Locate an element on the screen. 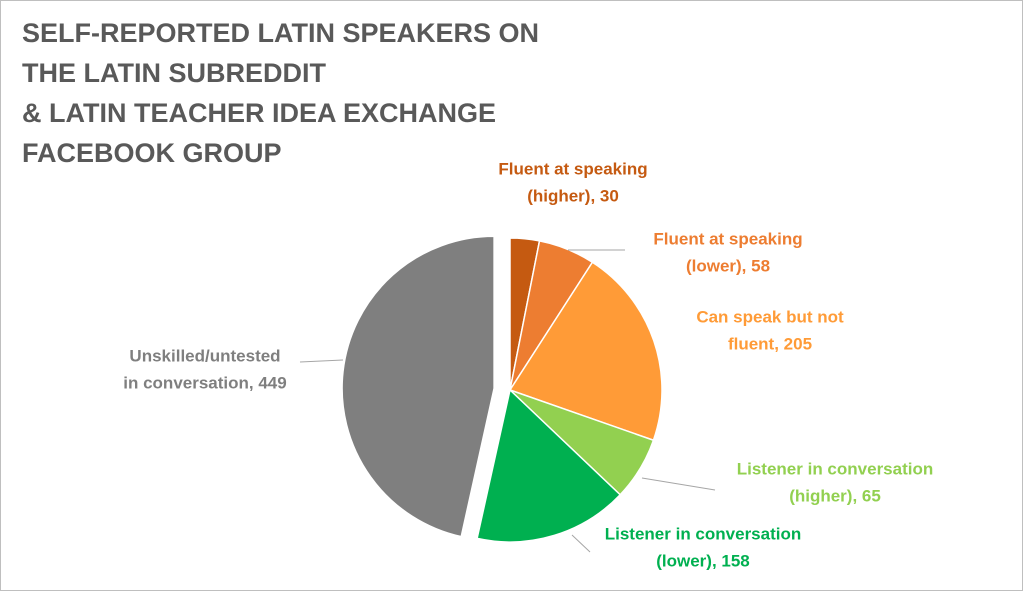 The height and width of the screenshot is (591, 1023). data-label: (higher), 65 is located at coordinates (835, 495).